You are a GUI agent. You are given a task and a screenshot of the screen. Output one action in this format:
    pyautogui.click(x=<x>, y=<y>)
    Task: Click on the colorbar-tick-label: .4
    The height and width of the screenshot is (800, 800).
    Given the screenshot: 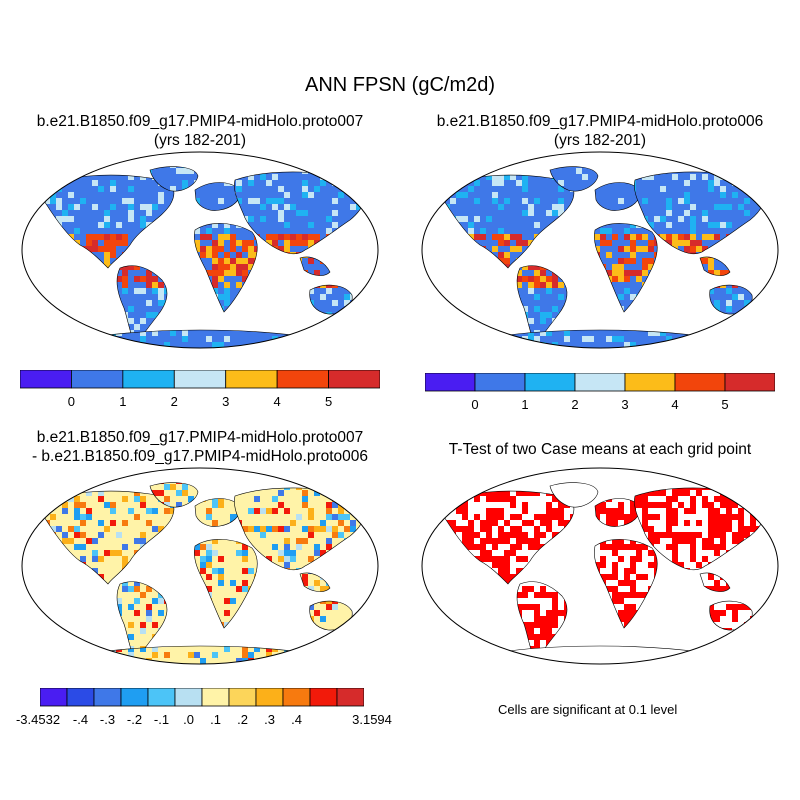 What is the action you would take?
    pyautogui.click(x=296, y=719)
    